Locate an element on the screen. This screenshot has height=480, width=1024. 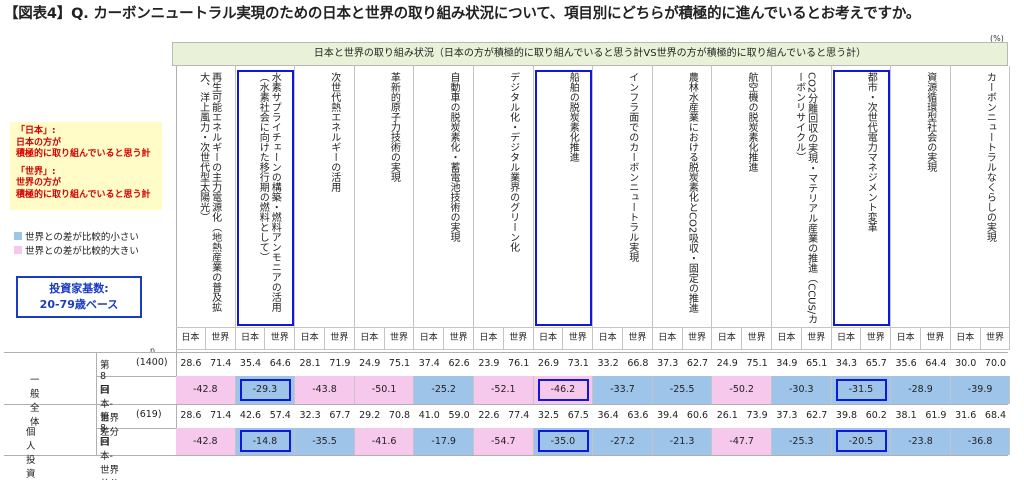
diff-cell: -23.8 is located at coordinates (921, 441).